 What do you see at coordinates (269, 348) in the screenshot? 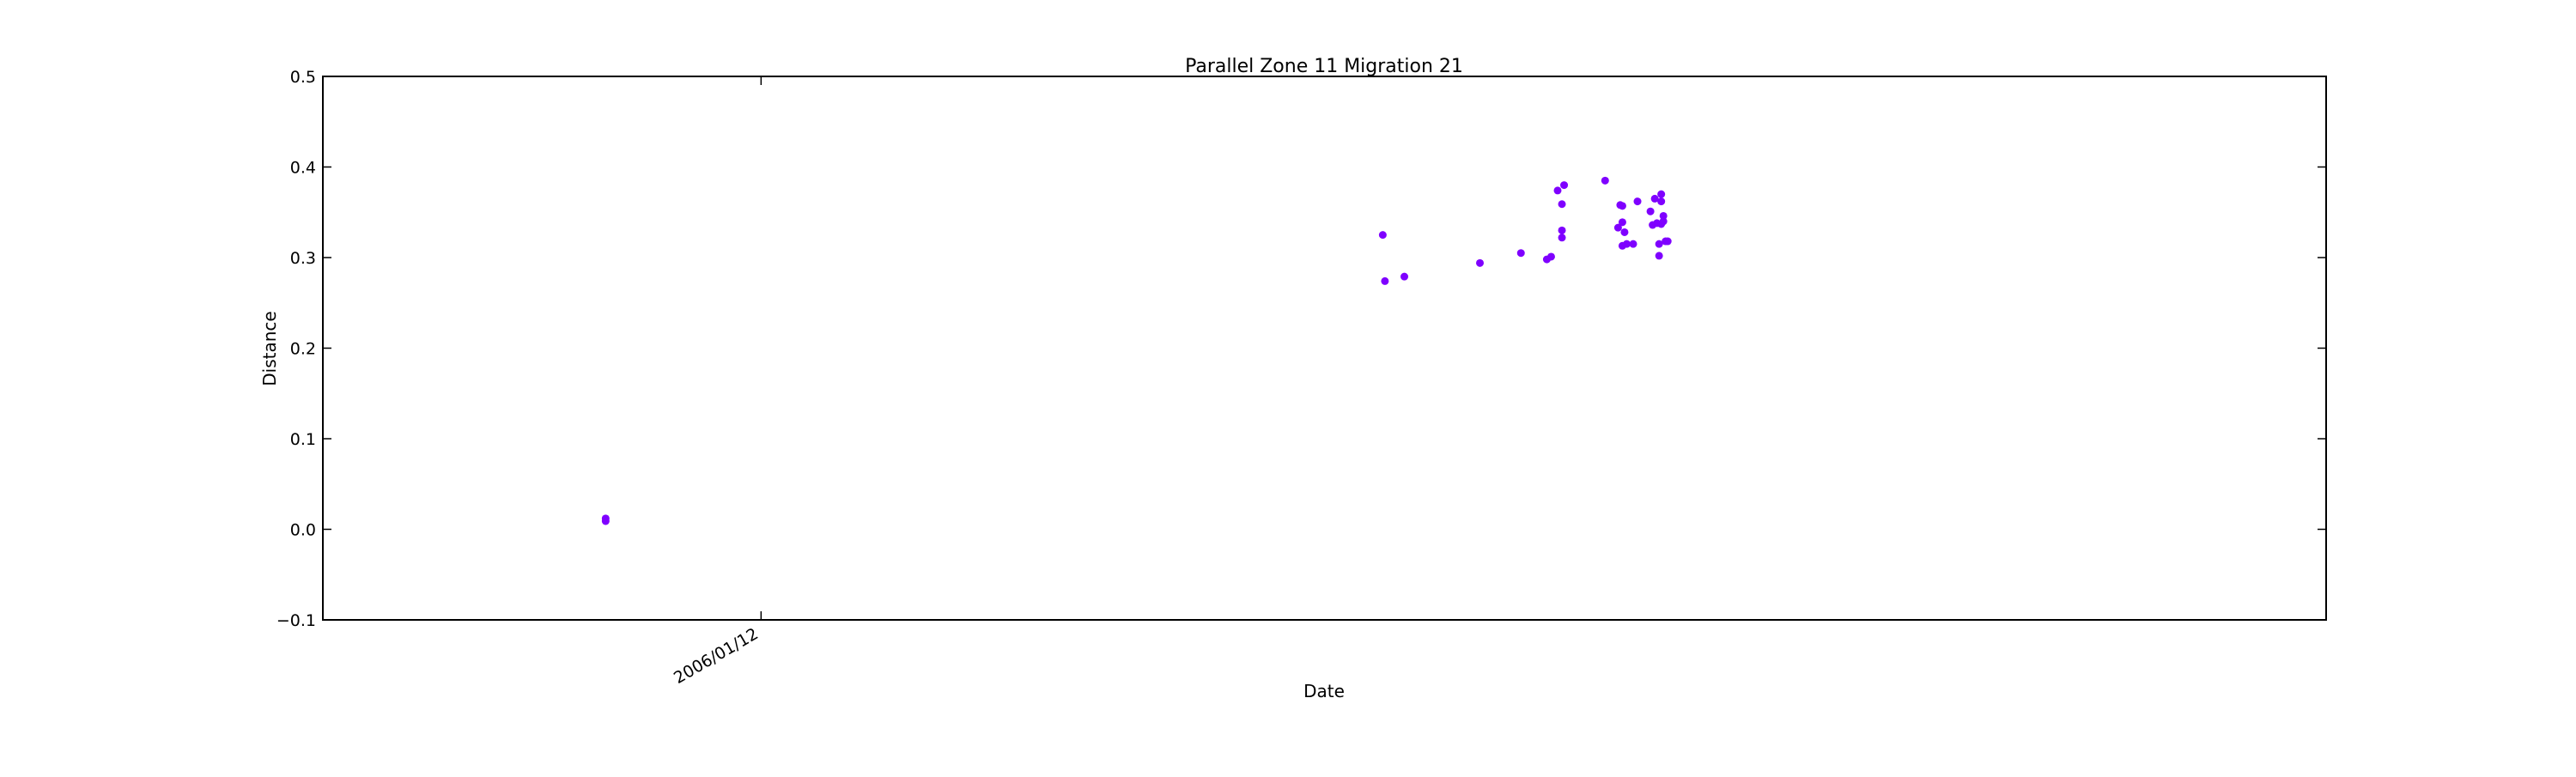
I see `y-axis-label: Distance` at bounding box center [269, 348].